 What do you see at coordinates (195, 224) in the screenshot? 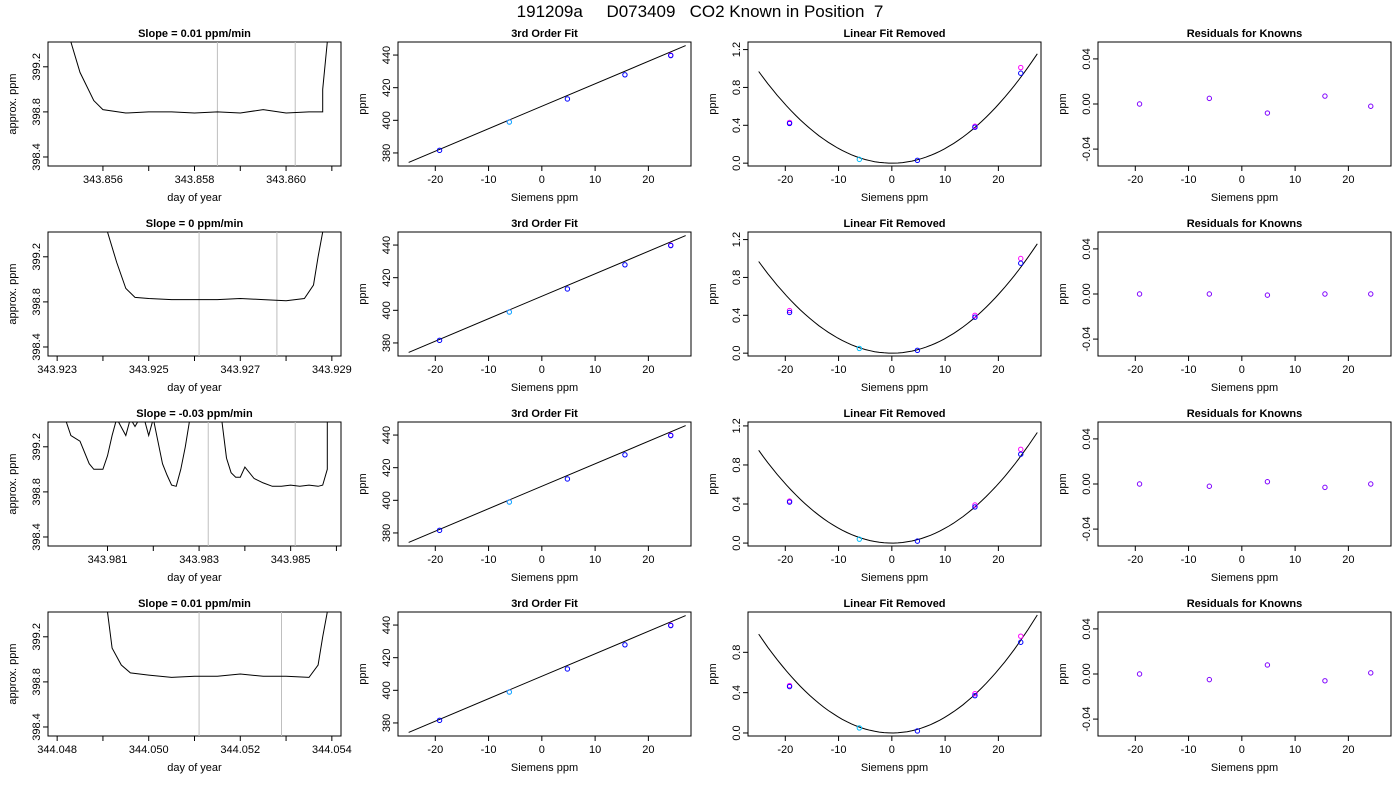
I see `panel-title: Slope = 0 ppm/min` at bounding box center [195, 224].